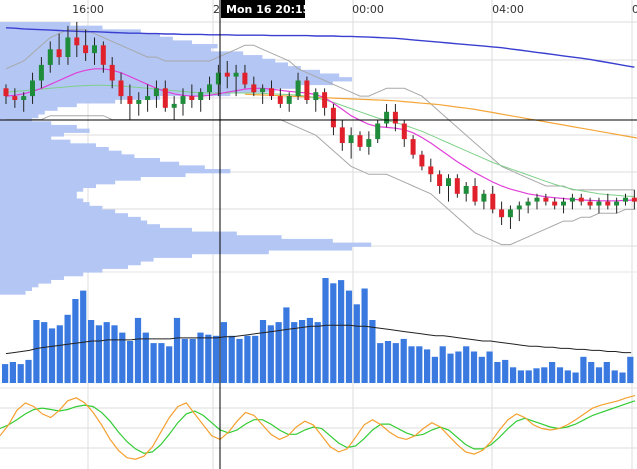 The width and height of the screenshot is (637, 469). I want to click on time-label-0000: 00:00, so click(368, 9).